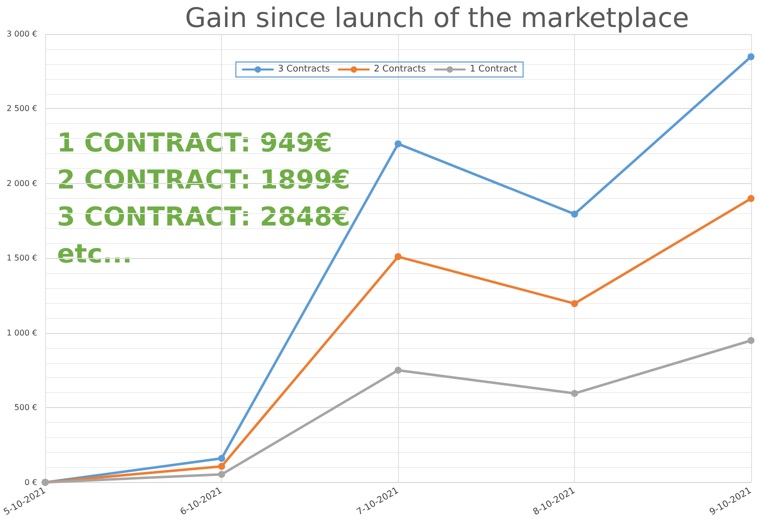 The width and height of the screenshot is (759, 519). Describe the element at coordinates (304, 69) in the screenshot. I see `legend-label: 3 Contracts` at that location.